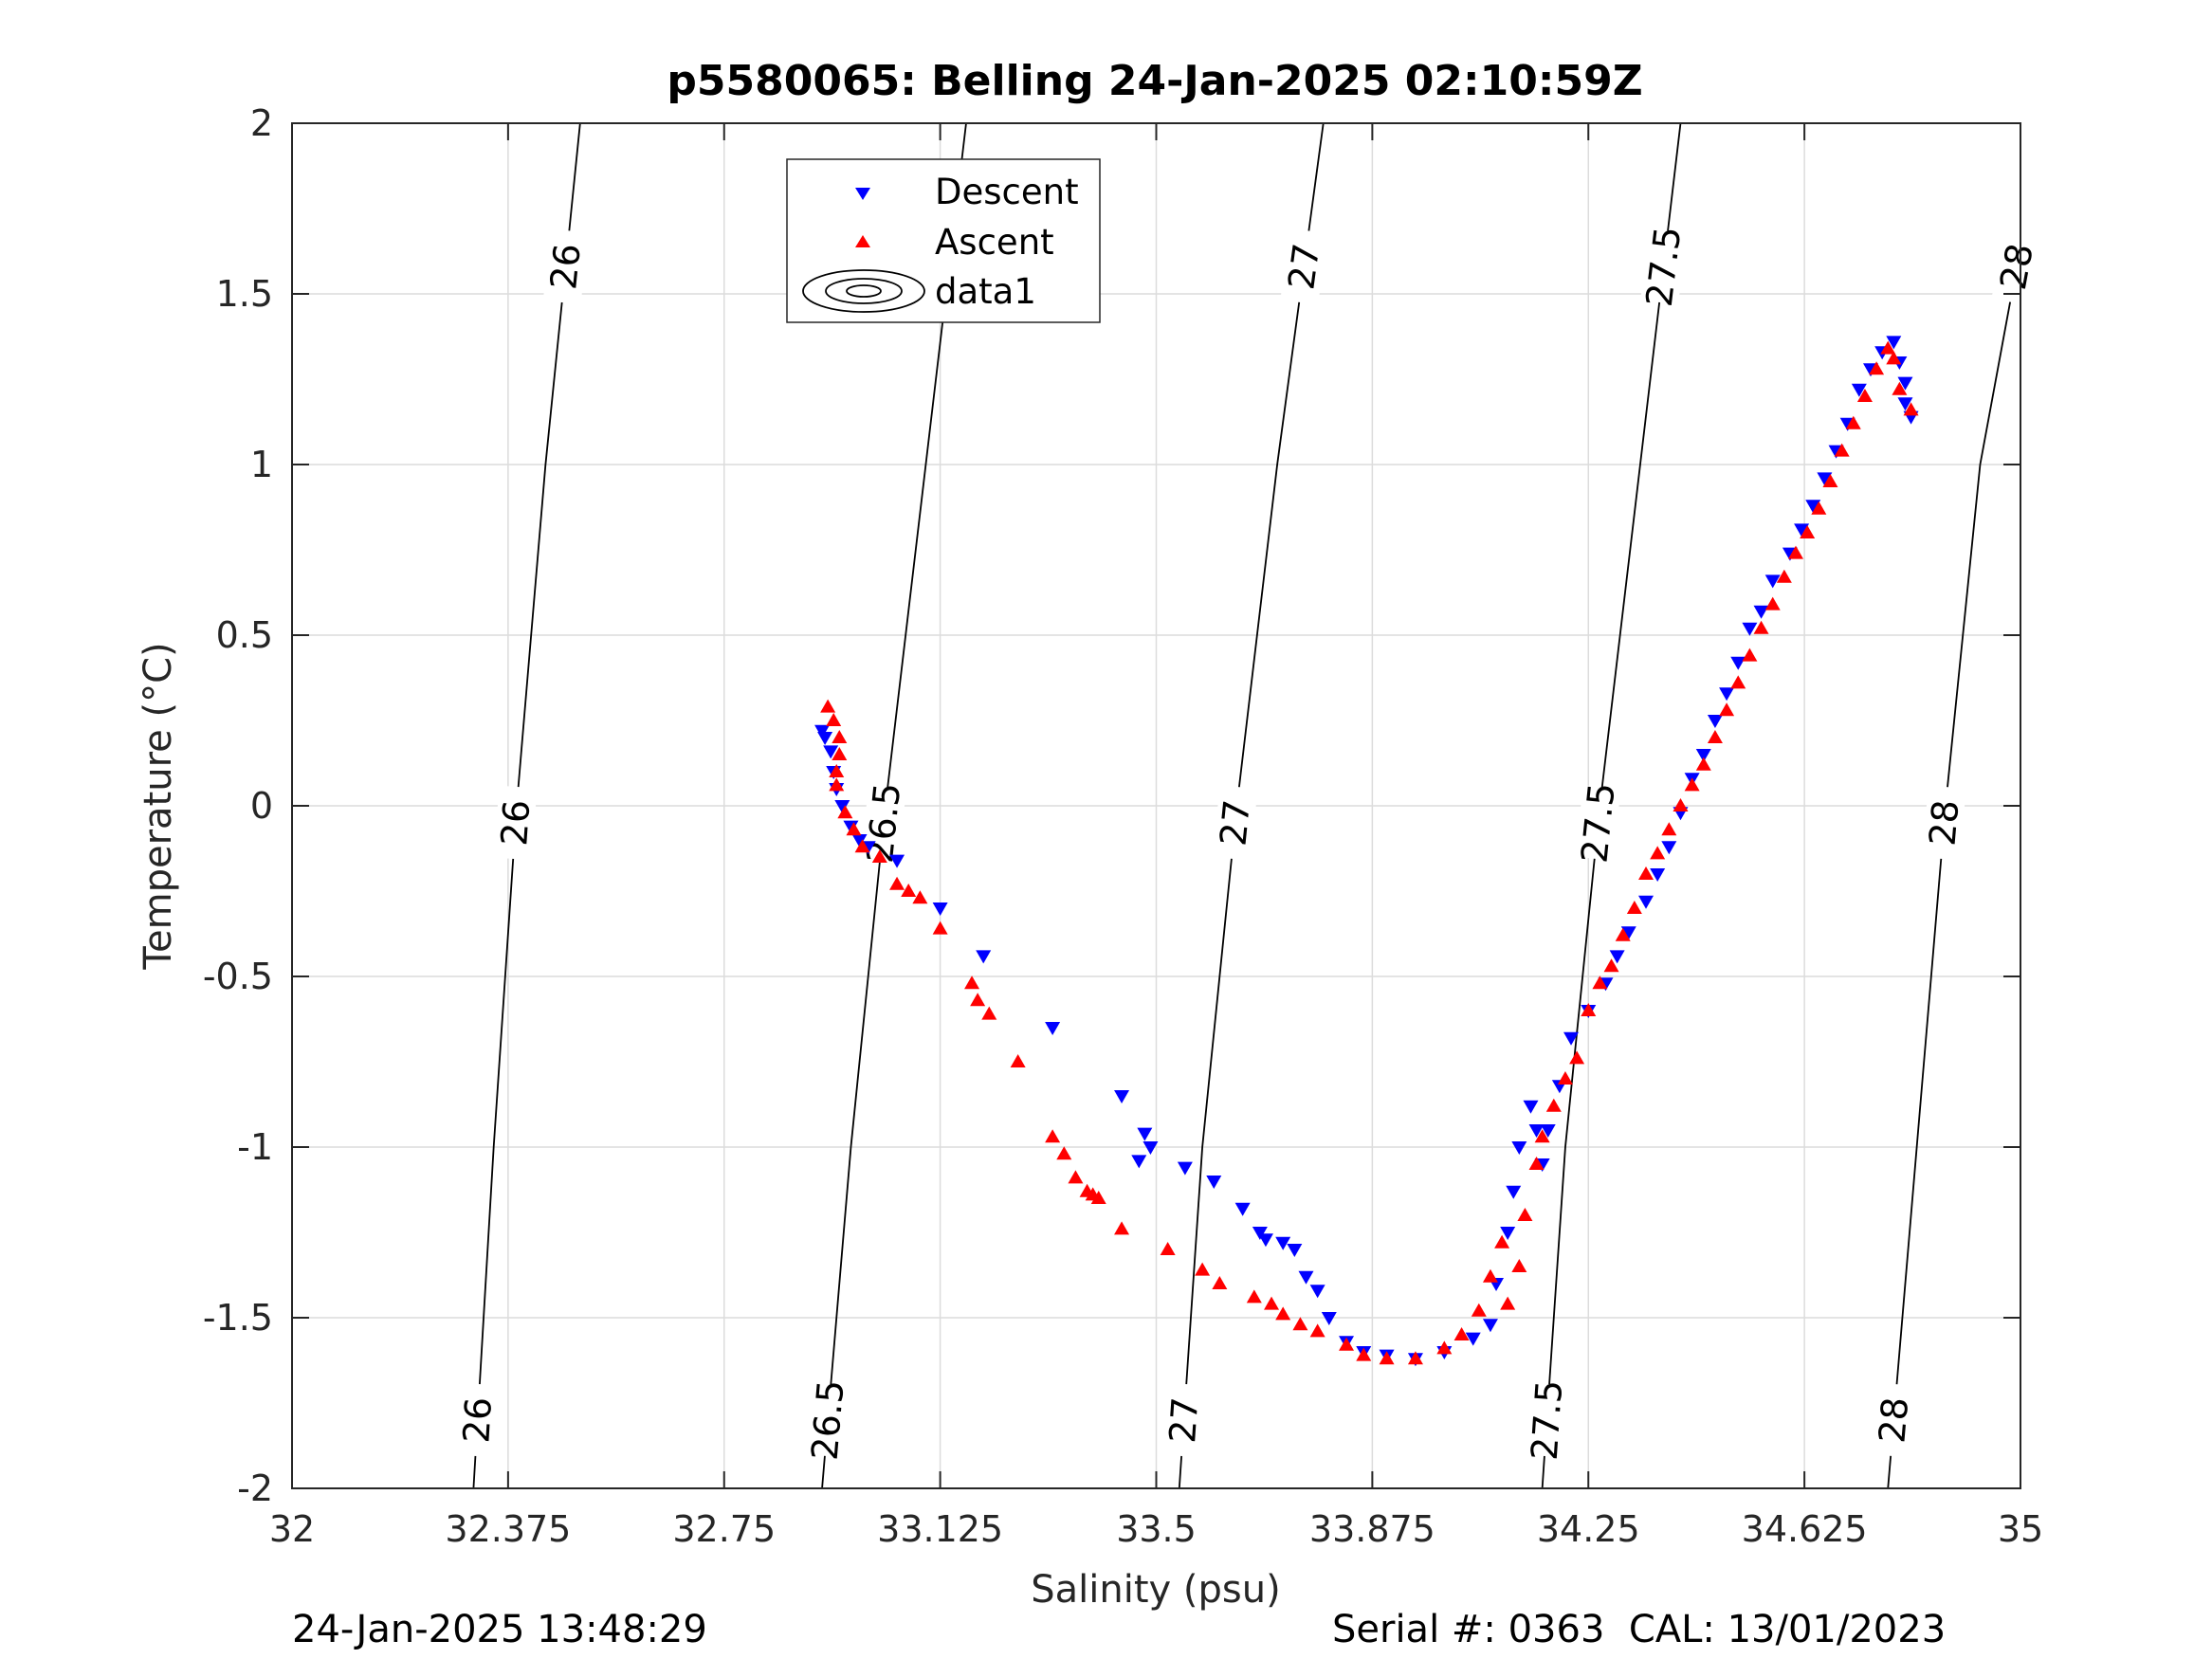  What do you see at coordinates (244, 635) in the screenshot?
I see `y-tick-label: 0.5` at bounding box center [244, 635].